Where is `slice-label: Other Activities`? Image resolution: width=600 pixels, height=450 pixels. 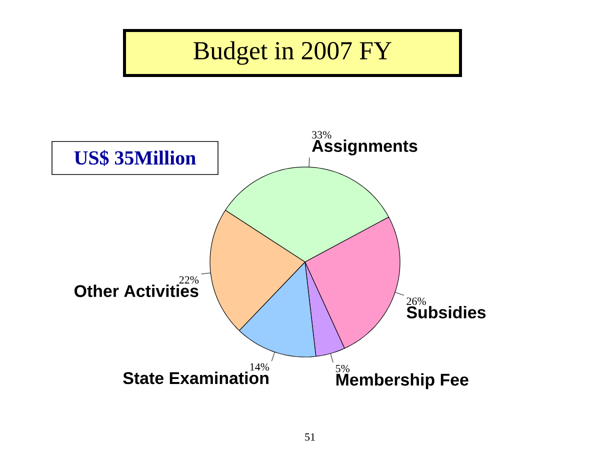
slice-label: Other Activities is located at coordinates (136, 291).